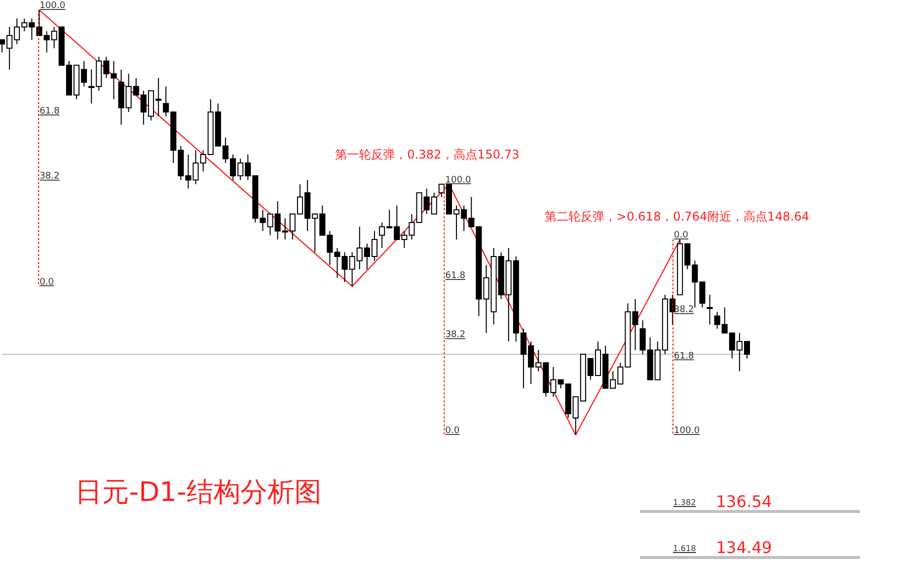 The width and height of the screenshot is (902, 582). I want to click on candlestick, so click(709, 309).